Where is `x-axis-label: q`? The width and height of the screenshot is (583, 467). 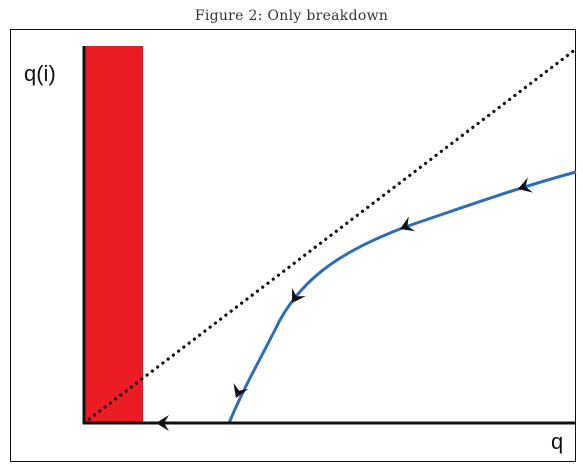
x-axis-label: q is located at coordinates (557, 441).